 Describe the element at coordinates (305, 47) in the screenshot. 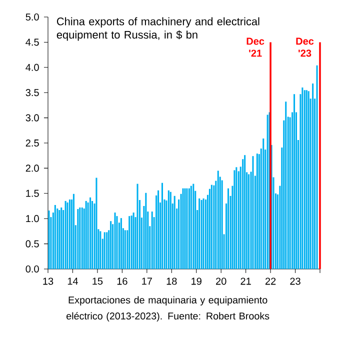

I see `ref-line-label: Dec '23` at that location.